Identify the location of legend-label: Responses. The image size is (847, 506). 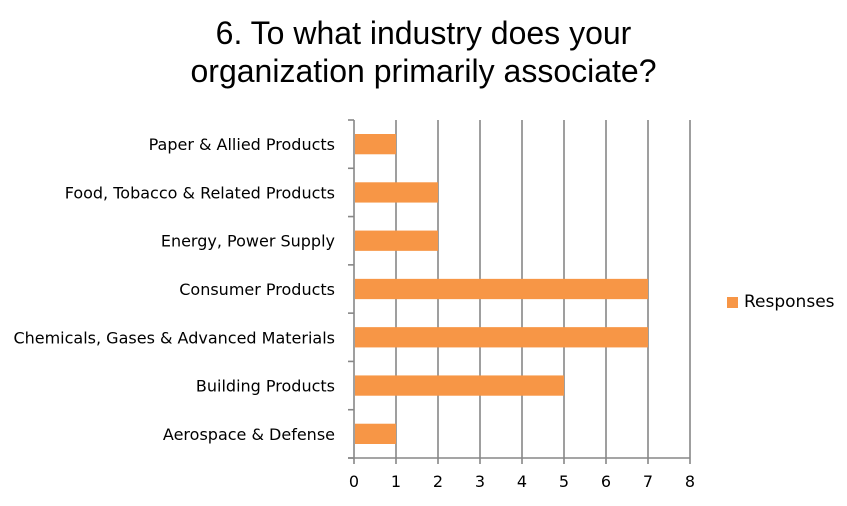
(789, 302).